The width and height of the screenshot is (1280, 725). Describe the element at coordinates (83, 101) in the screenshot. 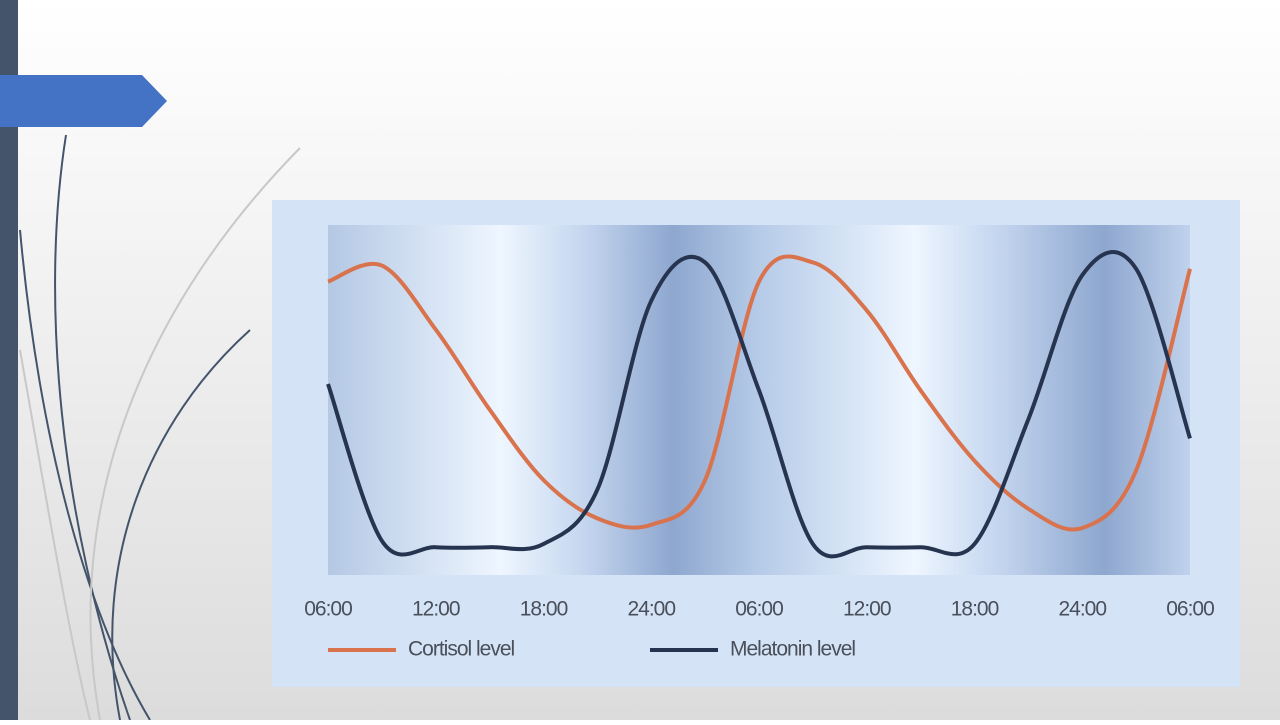

I see `title-arrow` at that location.